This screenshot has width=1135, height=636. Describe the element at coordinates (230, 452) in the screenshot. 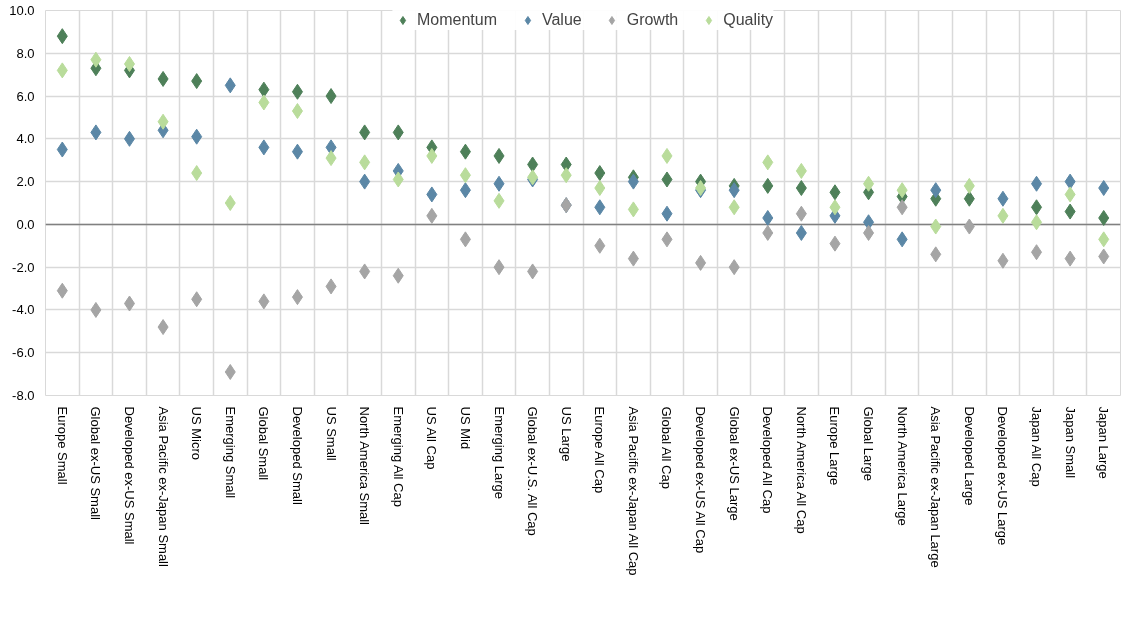

I see `x-tick-label: Emerging Small` at that location.